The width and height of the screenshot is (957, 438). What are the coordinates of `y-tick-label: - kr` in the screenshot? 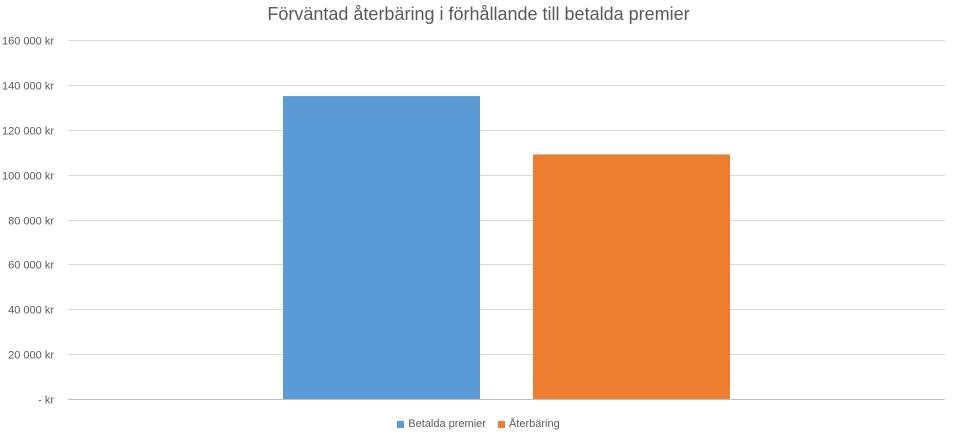 It's located at (46, 401).